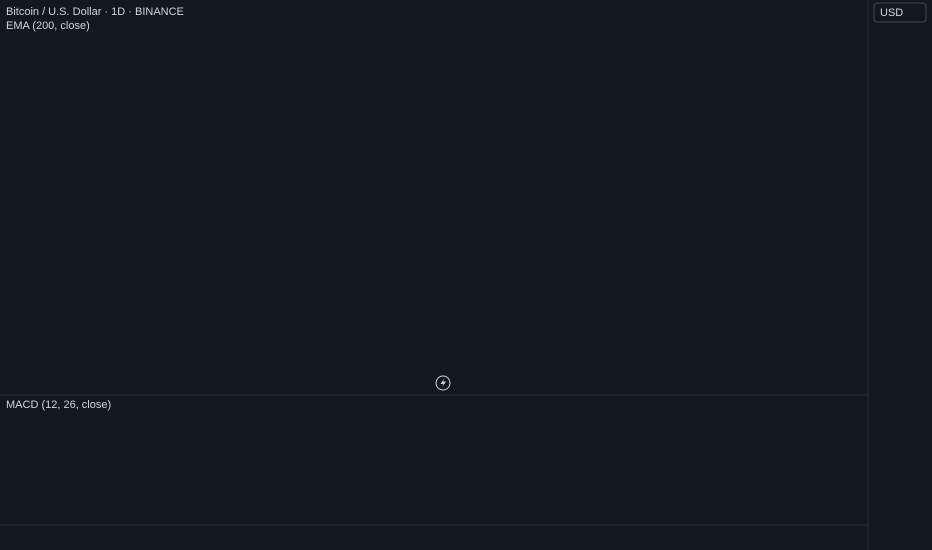 The width and height of the screenshot is (932, 550). What do you see at coordinates (48, 26) in the screenshot?
I see `ema-legend: EMA (200, close)` at bounding box center [48, 26].